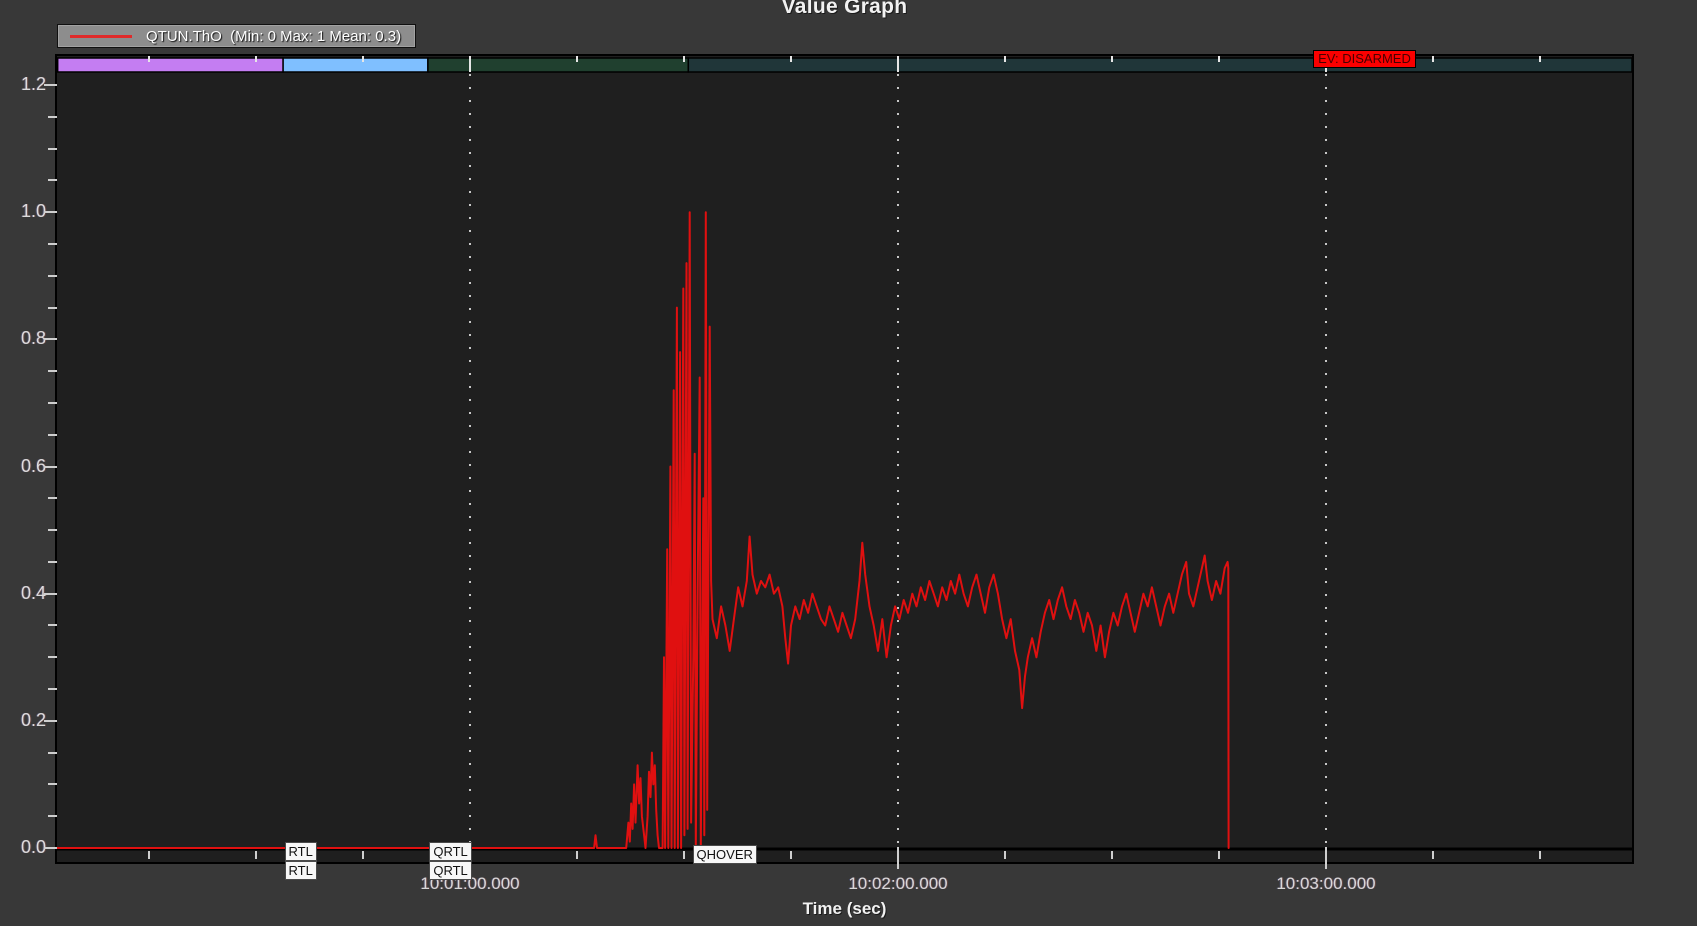 This screenshot has width=1697, height=926. Describe the element at coordinates (33, 592) in the screenshot. I see `y-tick-label: 0.4` at that location.